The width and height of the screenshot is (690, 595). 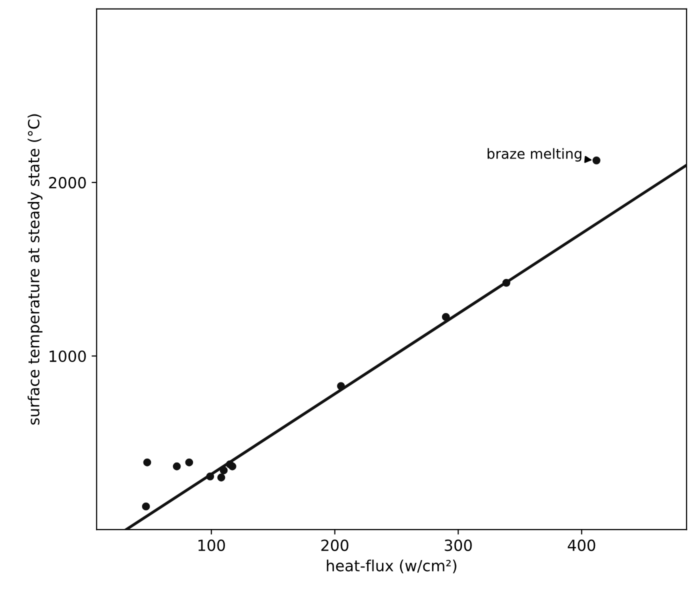 What do you see at coordinates (68, 356) in the screenshot?
I see `y-tick-label: 1000` at bounding box center [68, 356].